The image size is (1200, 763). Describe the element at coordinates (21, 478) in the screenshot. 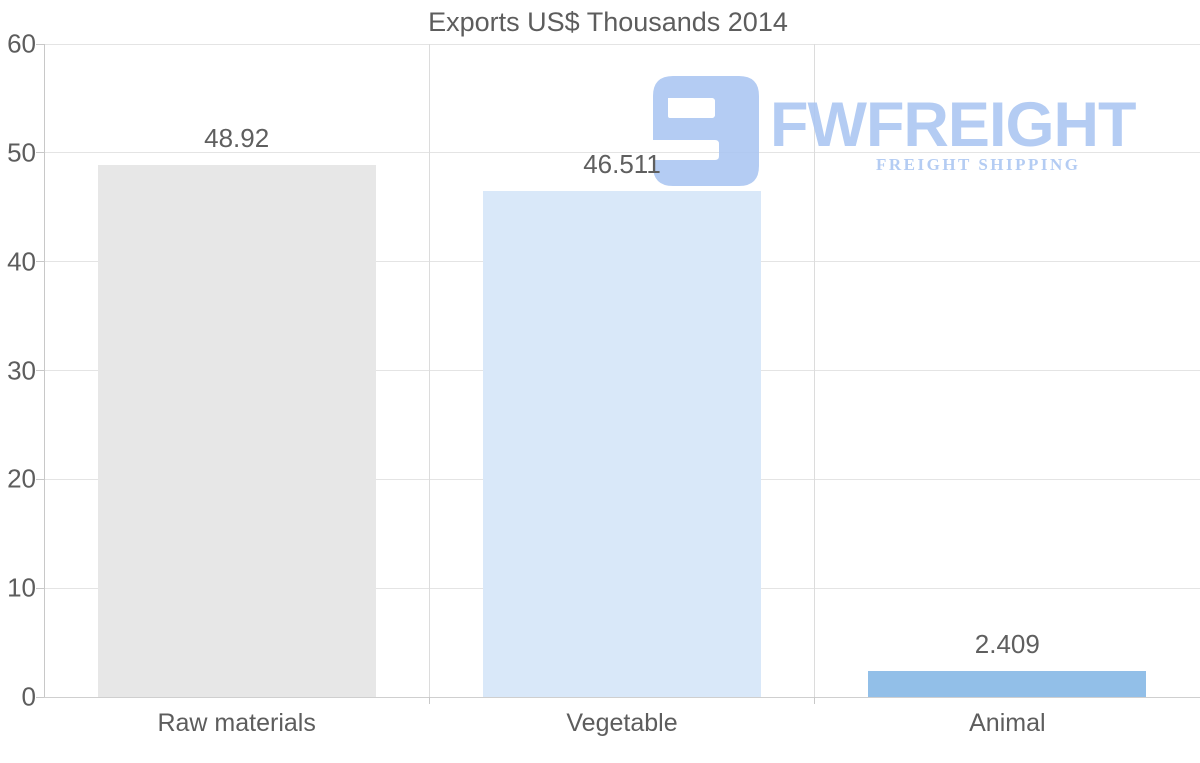

I see `y-tick-label: 20` at that location.